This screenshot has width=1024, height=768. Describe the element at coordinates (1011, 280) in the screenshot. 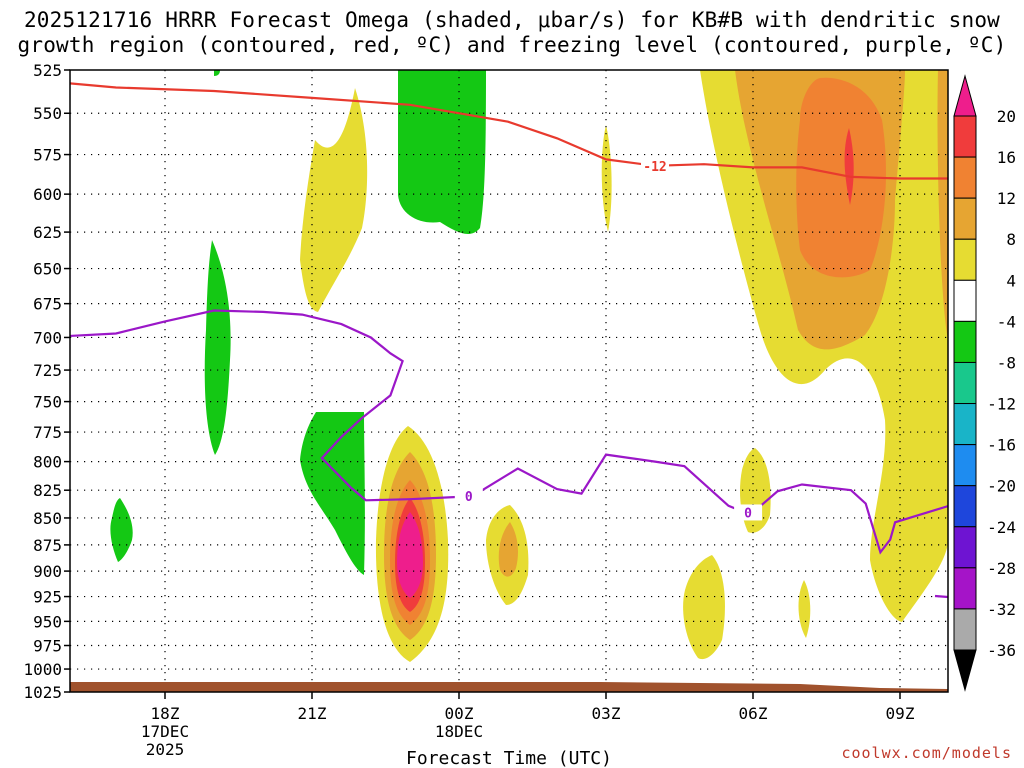

I see `colorbar-label: 4` at that location.